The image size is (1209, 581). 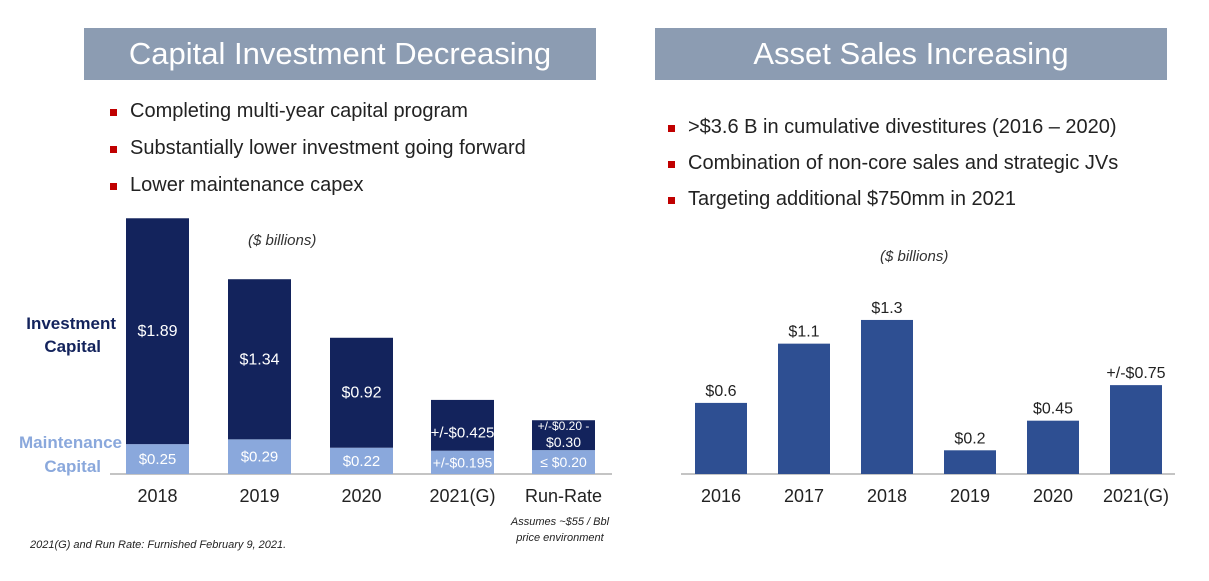 What do you see at coordinates (563, 442) in the screenshot?
I see `investment-value-label: $0.30` at bounding box center [563, 442].